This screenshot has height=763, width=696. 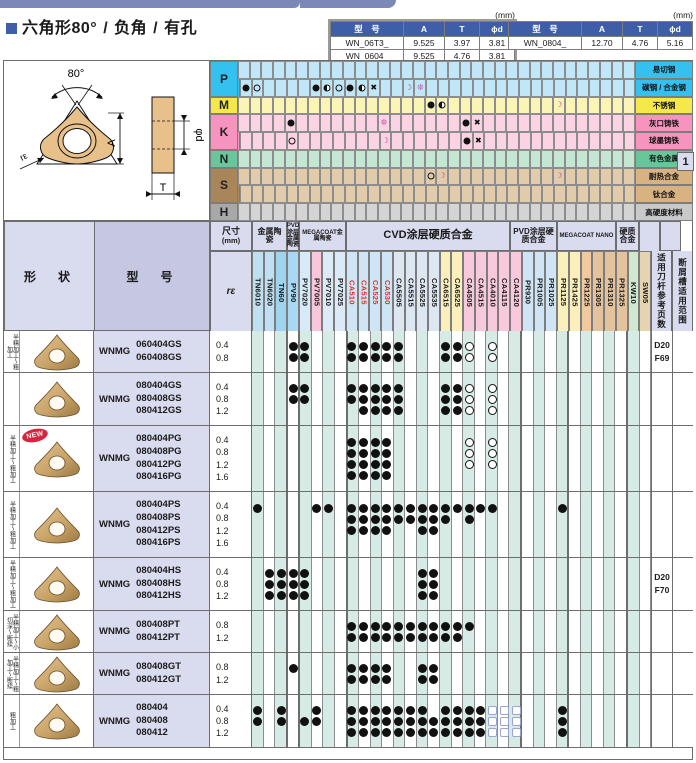 I want to click on grade-column-CA5515: CA5515, so click(x=410, y=291).